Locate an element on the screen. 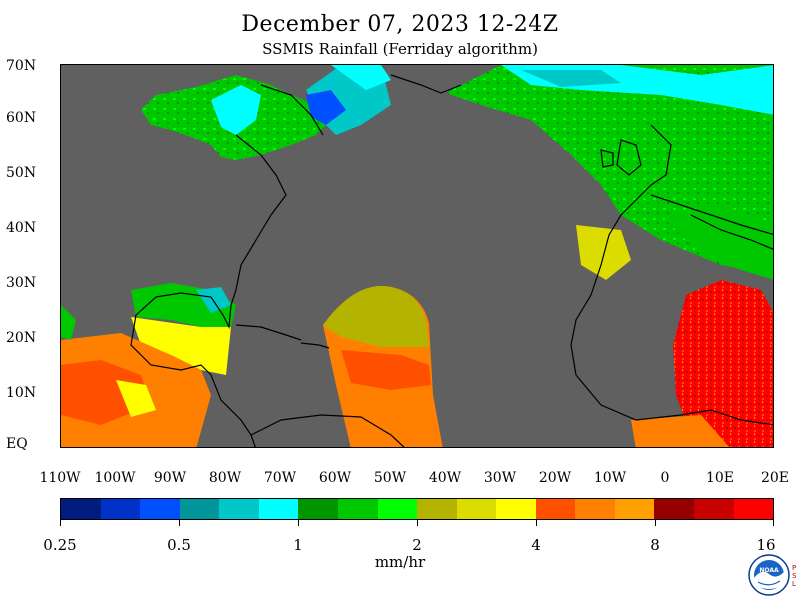 The width and height of the screenshot is (800, 600). lon-label-20e: 20E is located at coordinates (775, 478).